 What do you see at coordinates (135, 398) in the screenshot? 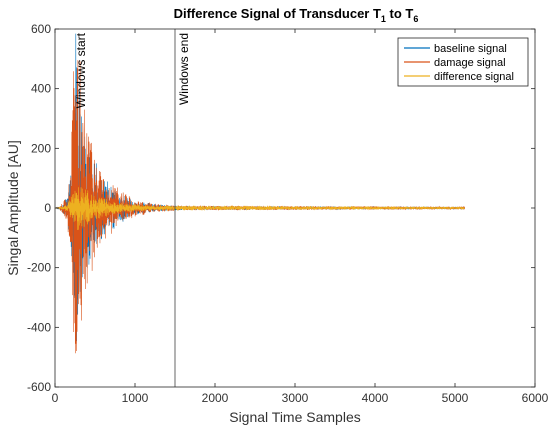
I see `x-tick-label: 1000` at bounding box center [135, 398].